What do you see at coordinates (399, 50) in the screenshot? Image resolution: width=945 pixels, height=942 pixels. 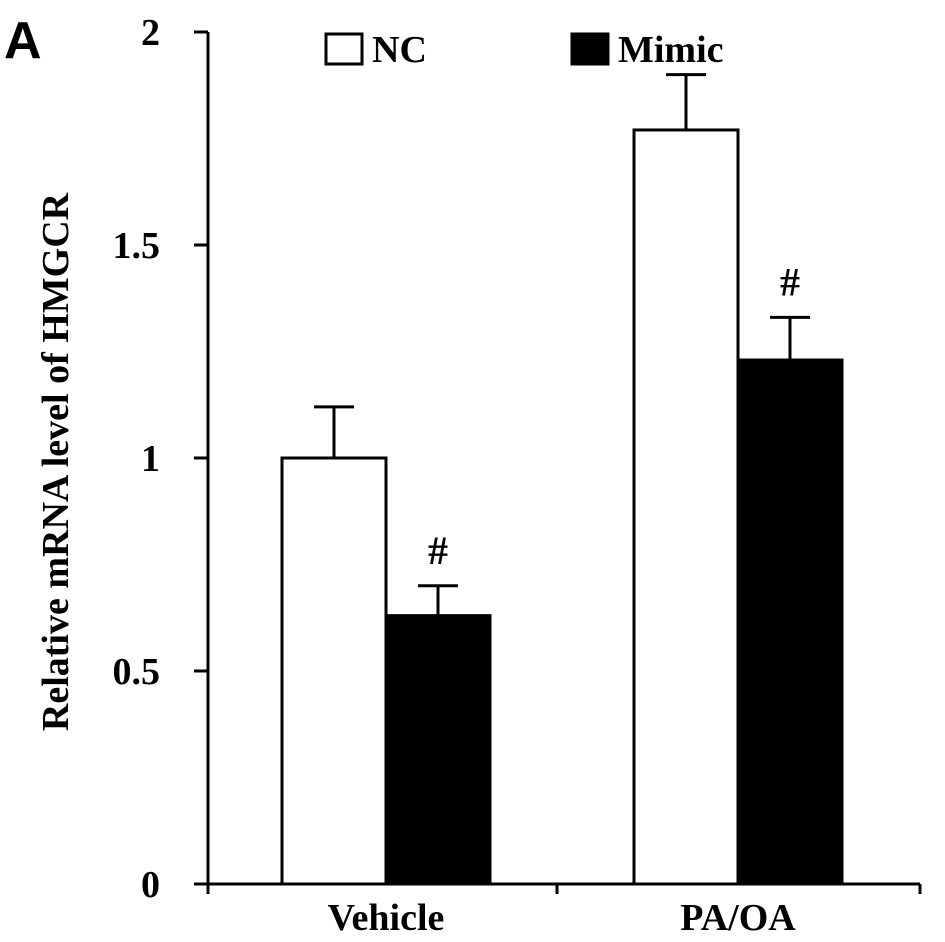 I see `legend-label-nc: NC` at bounding box center [399, 50].